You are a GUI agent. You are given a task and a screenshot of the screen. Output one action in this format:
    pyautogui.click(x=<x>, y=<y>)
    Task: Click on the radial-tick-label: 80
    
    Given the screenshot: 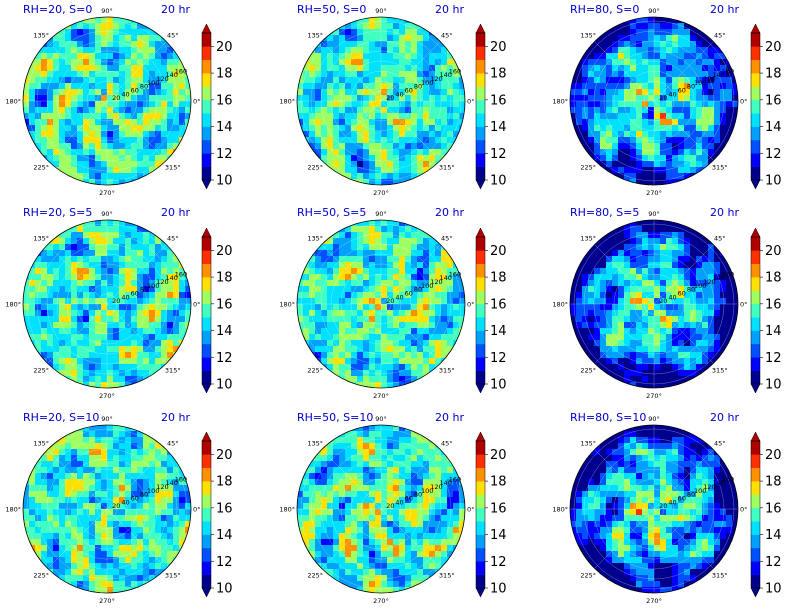 What is the action you would take?
    pyautogui.click(x=691, y=290)
    